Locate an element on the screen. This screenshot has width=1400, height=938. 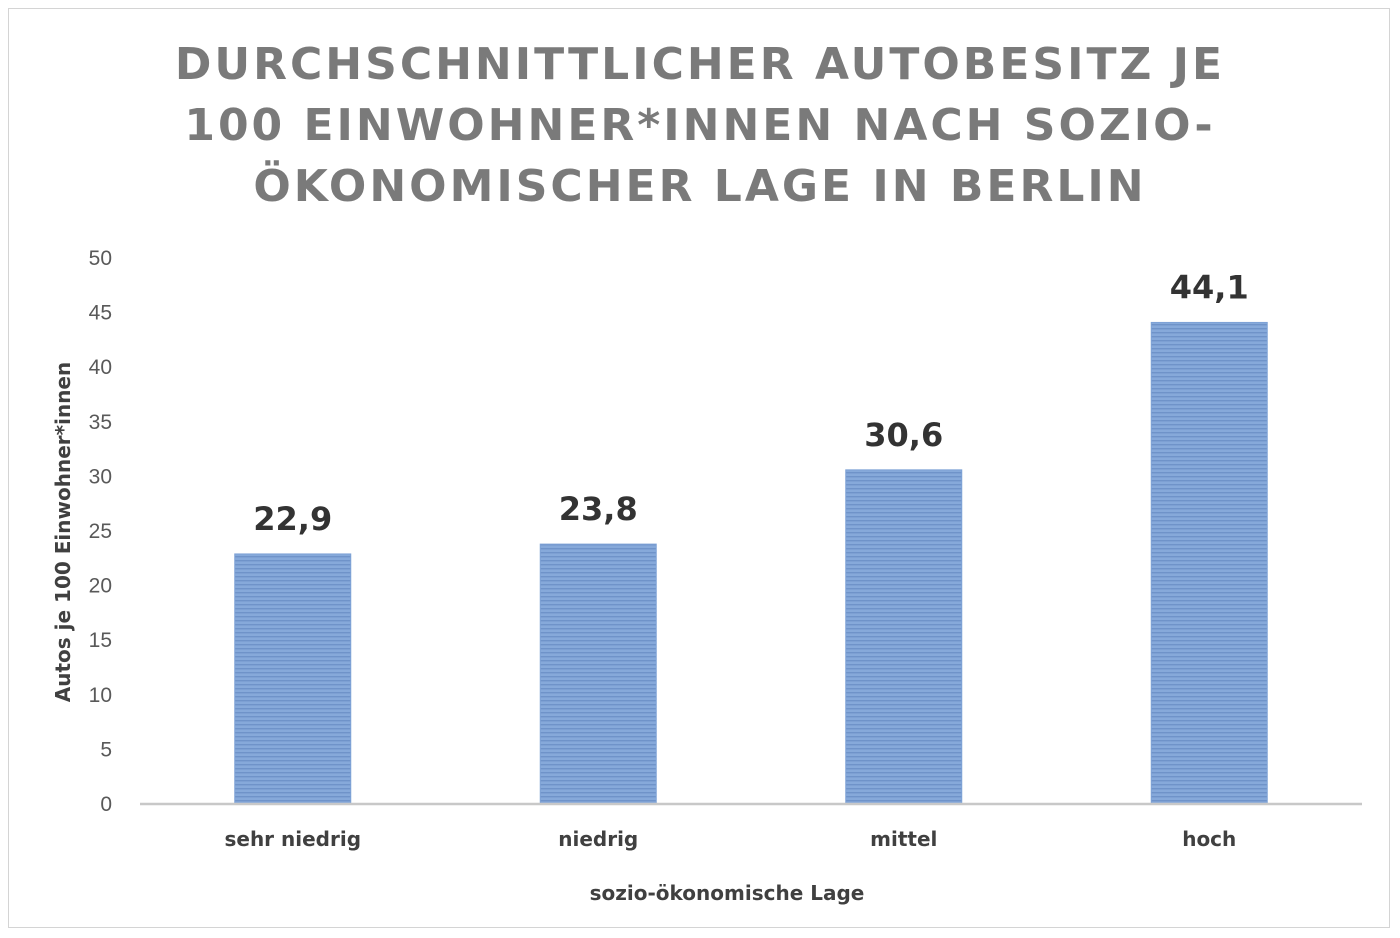
y-axis-title: Autos je 100 Einwohner*innen is located at coordinates (63, 532).